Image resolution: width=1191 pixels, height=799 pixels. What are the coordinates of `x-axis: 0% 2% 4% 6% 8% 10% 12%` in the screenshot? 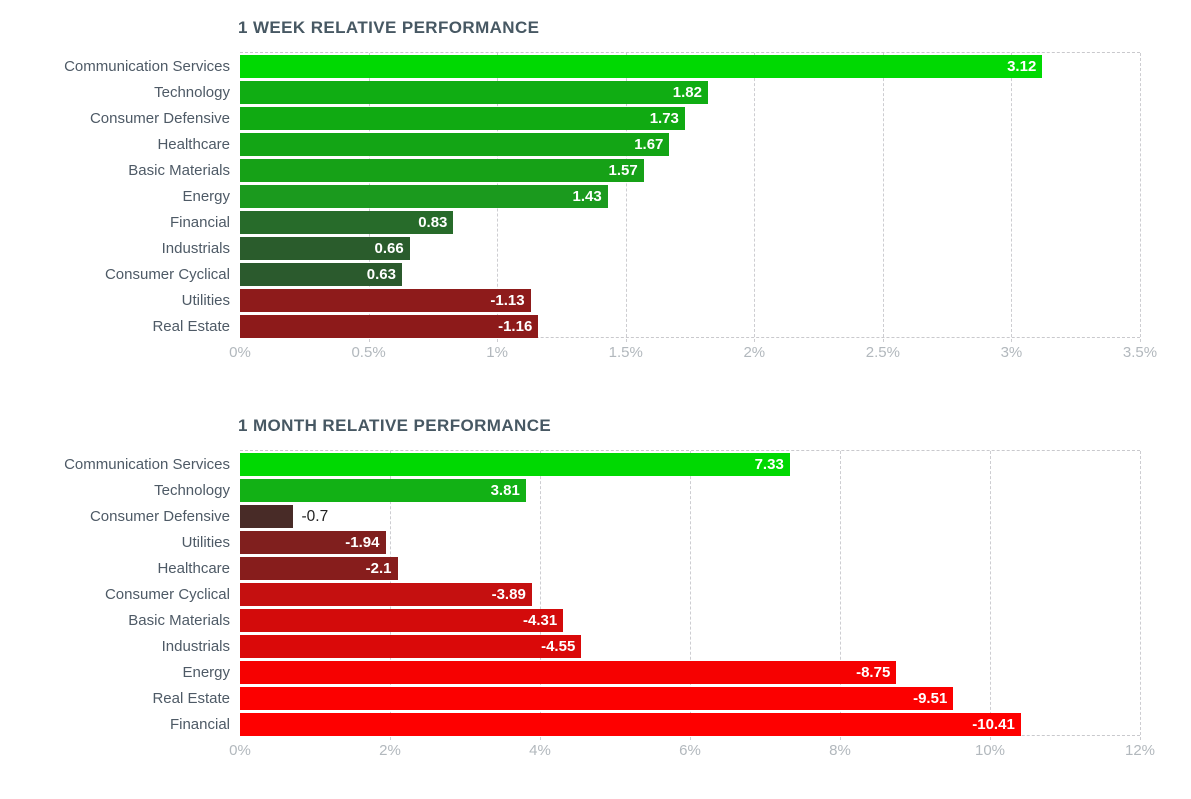 It's located at (692, 752).